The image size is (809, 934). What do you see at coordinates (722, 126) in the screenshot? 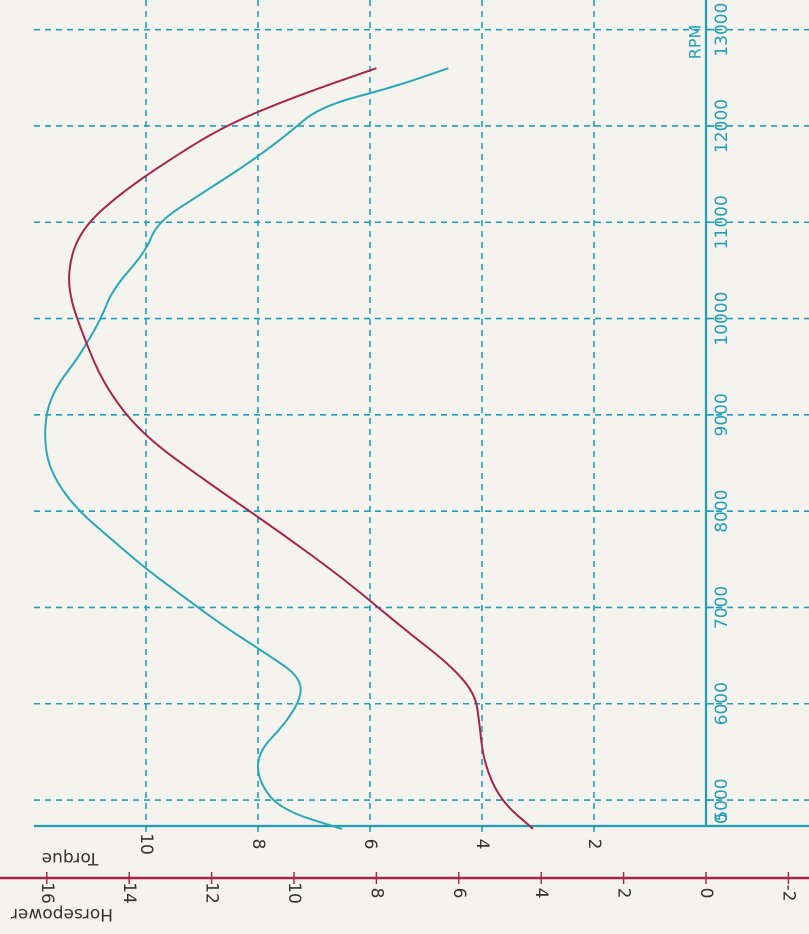
I see `rpm-tick-label: 12000` at bounding box center [722, 126].